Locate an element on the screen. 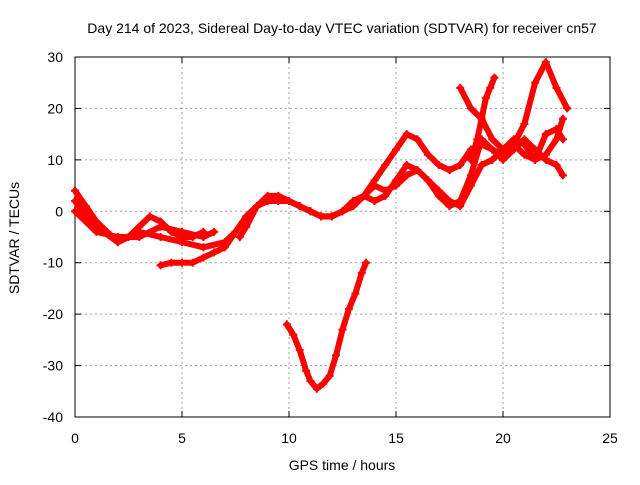  x-tick-label: 0 is located at coordinates (75, 438).